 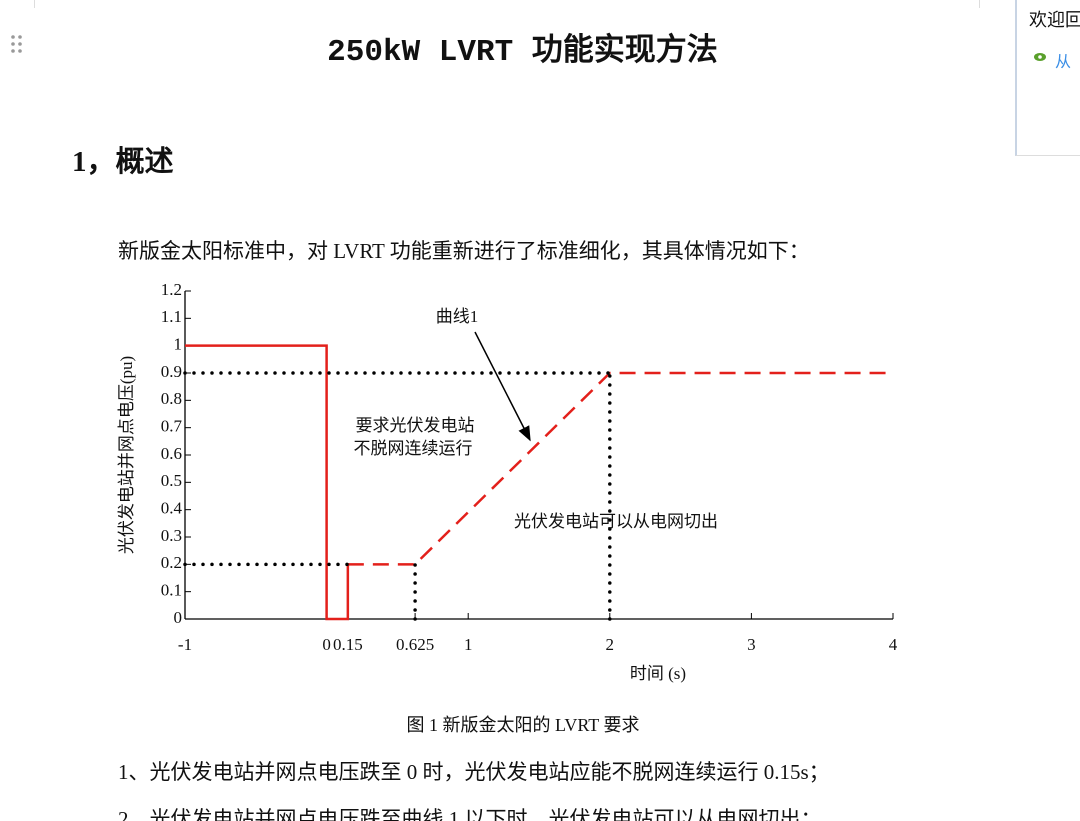 I want to click on x-tick-label: 2, so click(x=610, y=644).